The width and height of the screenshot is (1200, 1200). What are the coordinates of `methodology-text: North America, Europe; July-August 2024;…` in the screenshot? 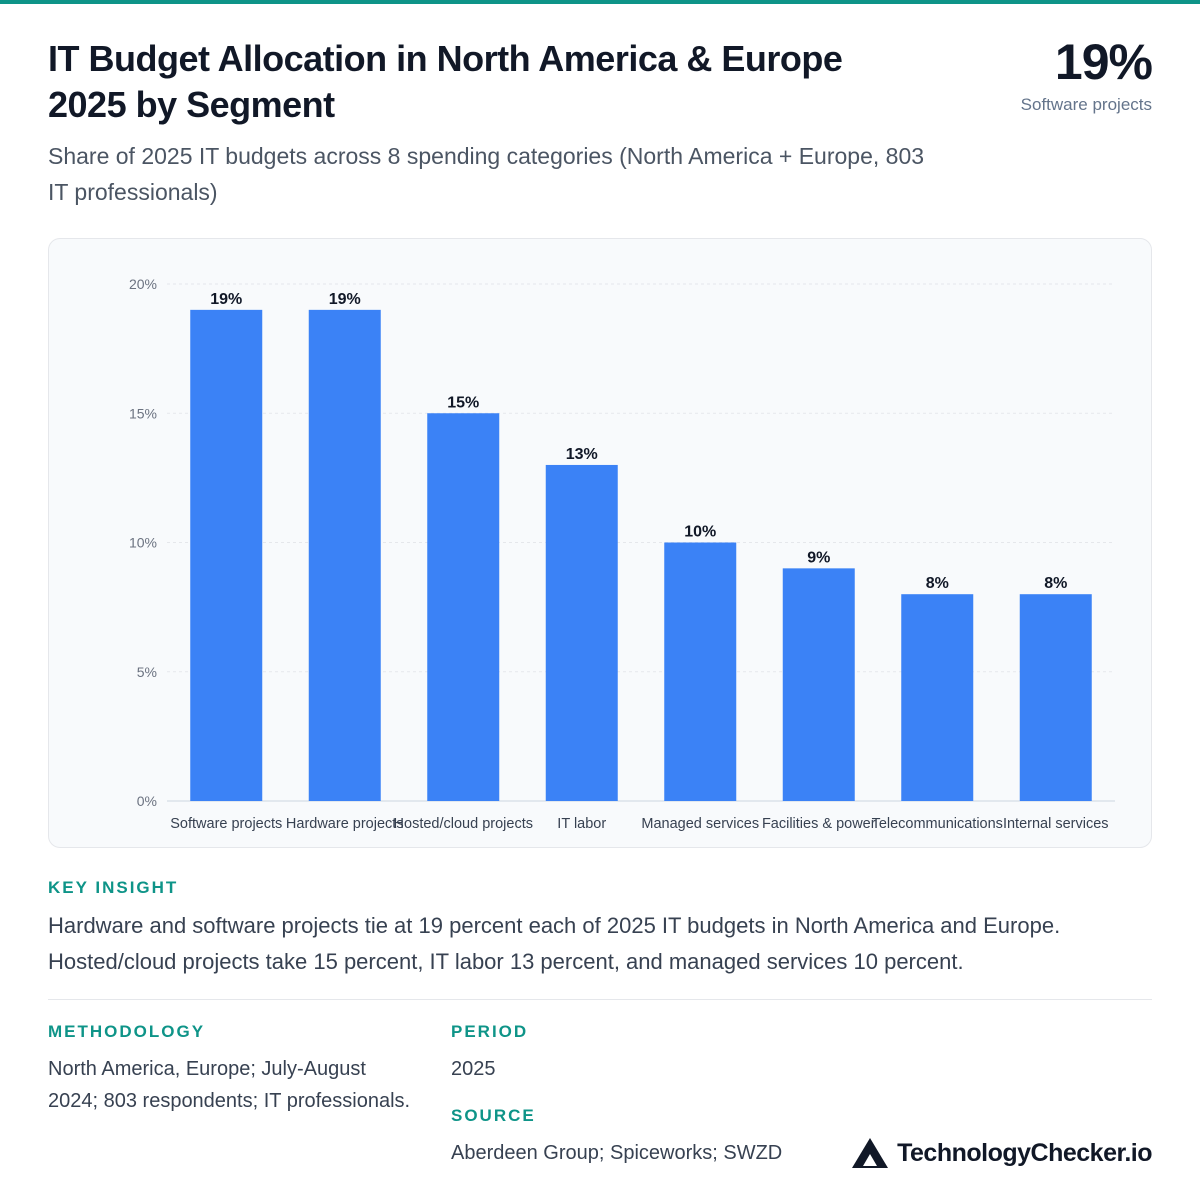 It's located at (229, 1085).